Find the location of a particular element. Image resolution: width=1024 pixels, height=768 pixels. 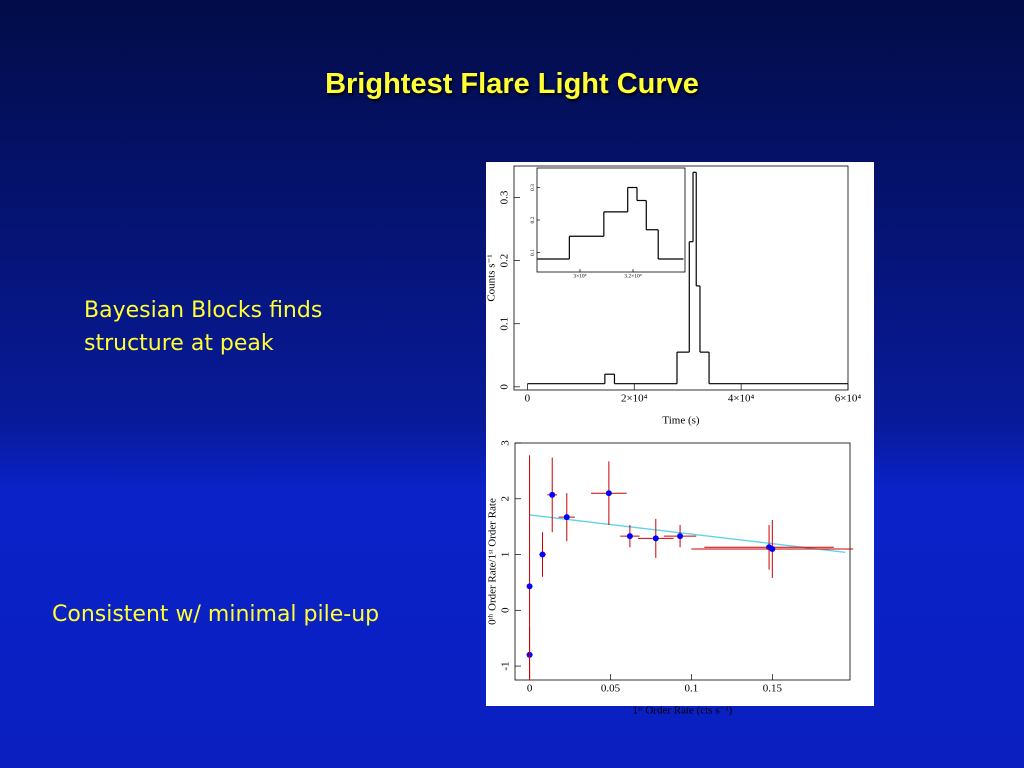

x-tick-label: 6×10⁴ is located at coordinates (848, 398).